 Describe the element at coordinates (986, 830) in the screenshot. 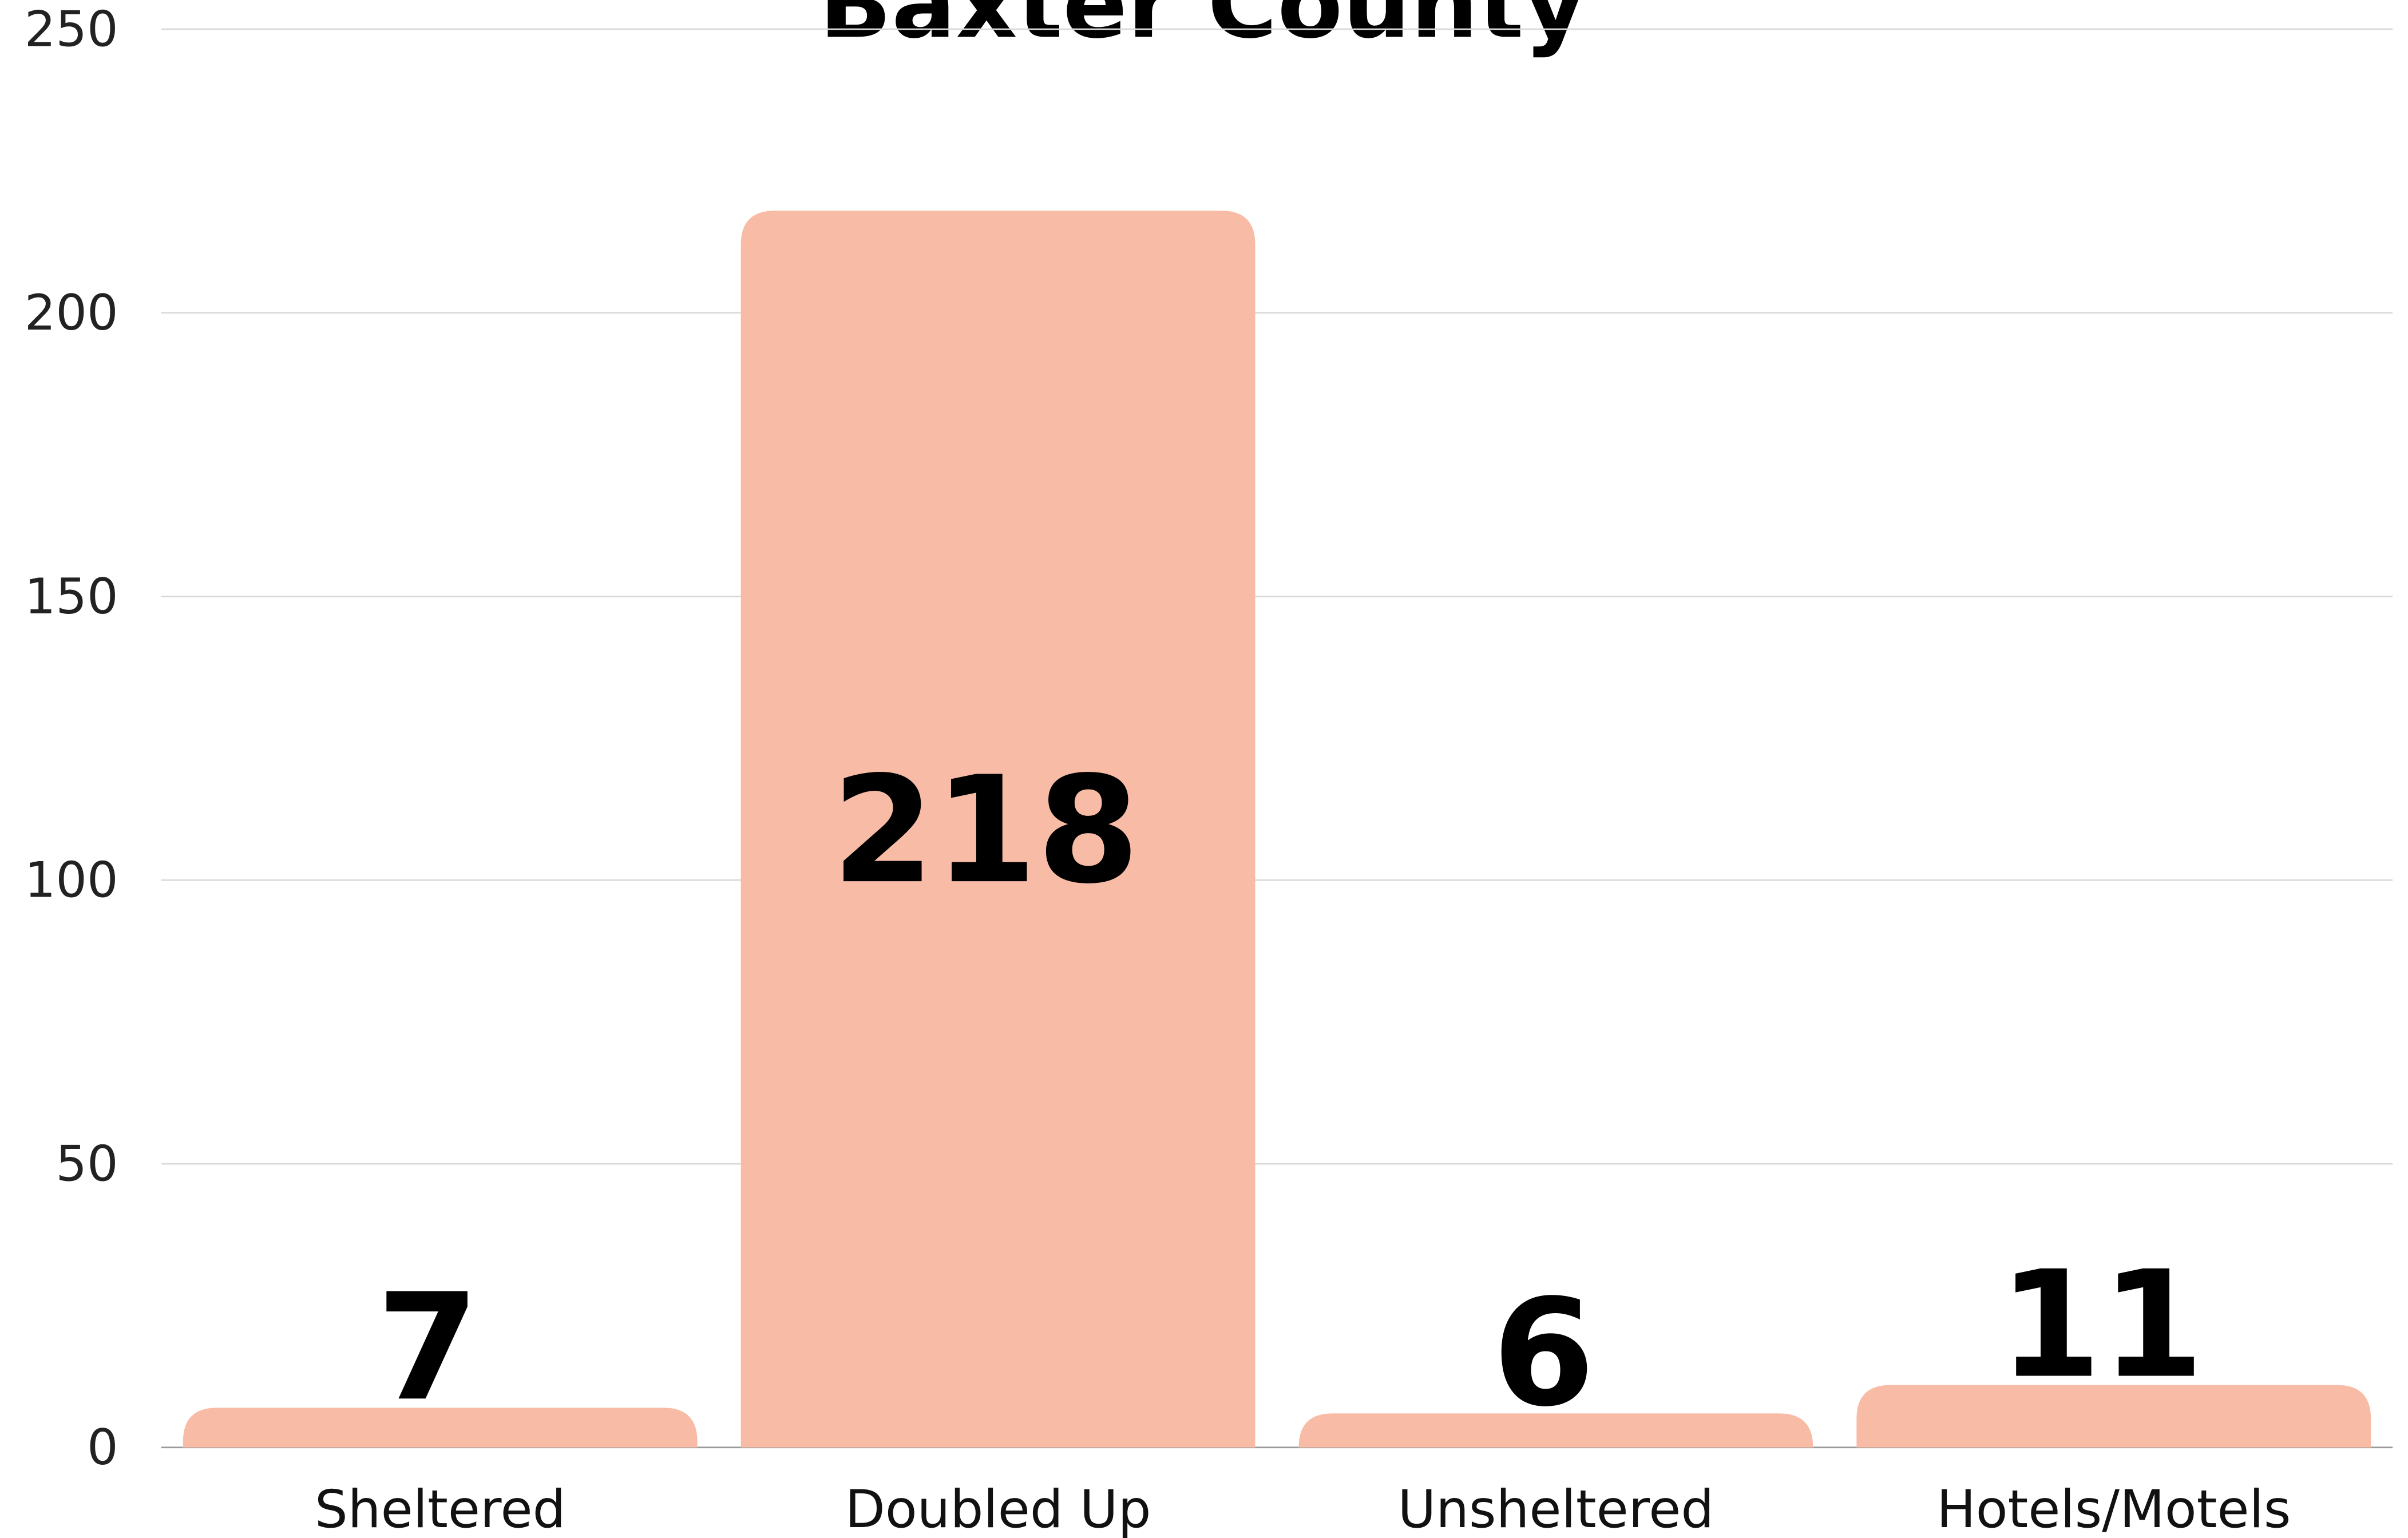

I see `value-label: 218` at that location.